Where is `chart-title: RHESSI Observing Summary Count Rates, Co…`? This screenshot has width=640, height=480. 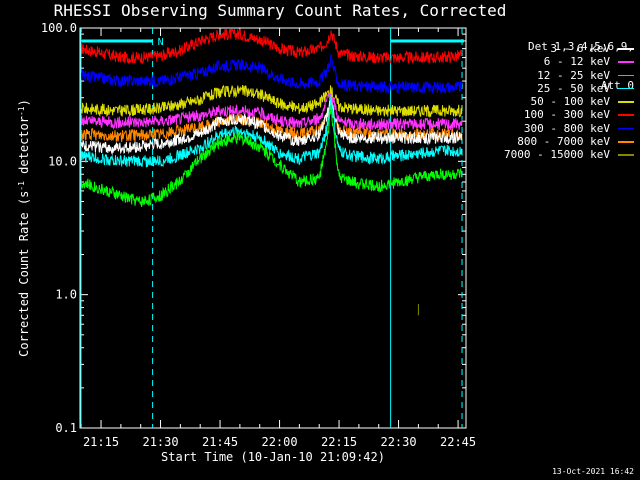
chart-title: RHESSI Observing Summary Count Rates, Co… is located at coordinates (280, 10).